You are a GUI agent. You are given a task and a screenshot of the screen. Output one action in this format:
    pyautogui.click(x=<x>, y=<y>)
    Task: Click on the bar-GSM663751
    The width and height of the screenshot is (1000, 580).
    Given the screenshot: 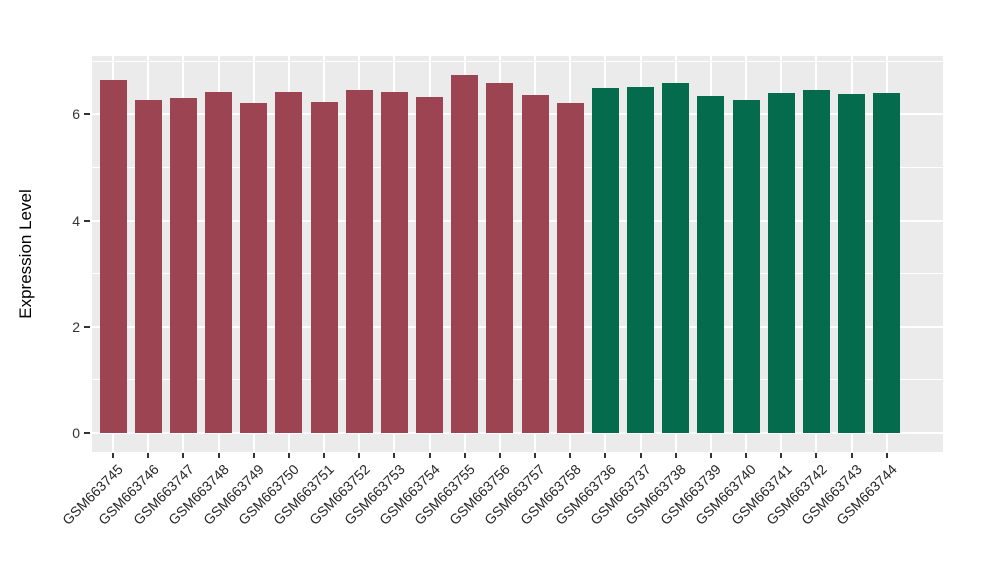 What is the action you would take?
    pyautogui.click(x=324, y=267)
    